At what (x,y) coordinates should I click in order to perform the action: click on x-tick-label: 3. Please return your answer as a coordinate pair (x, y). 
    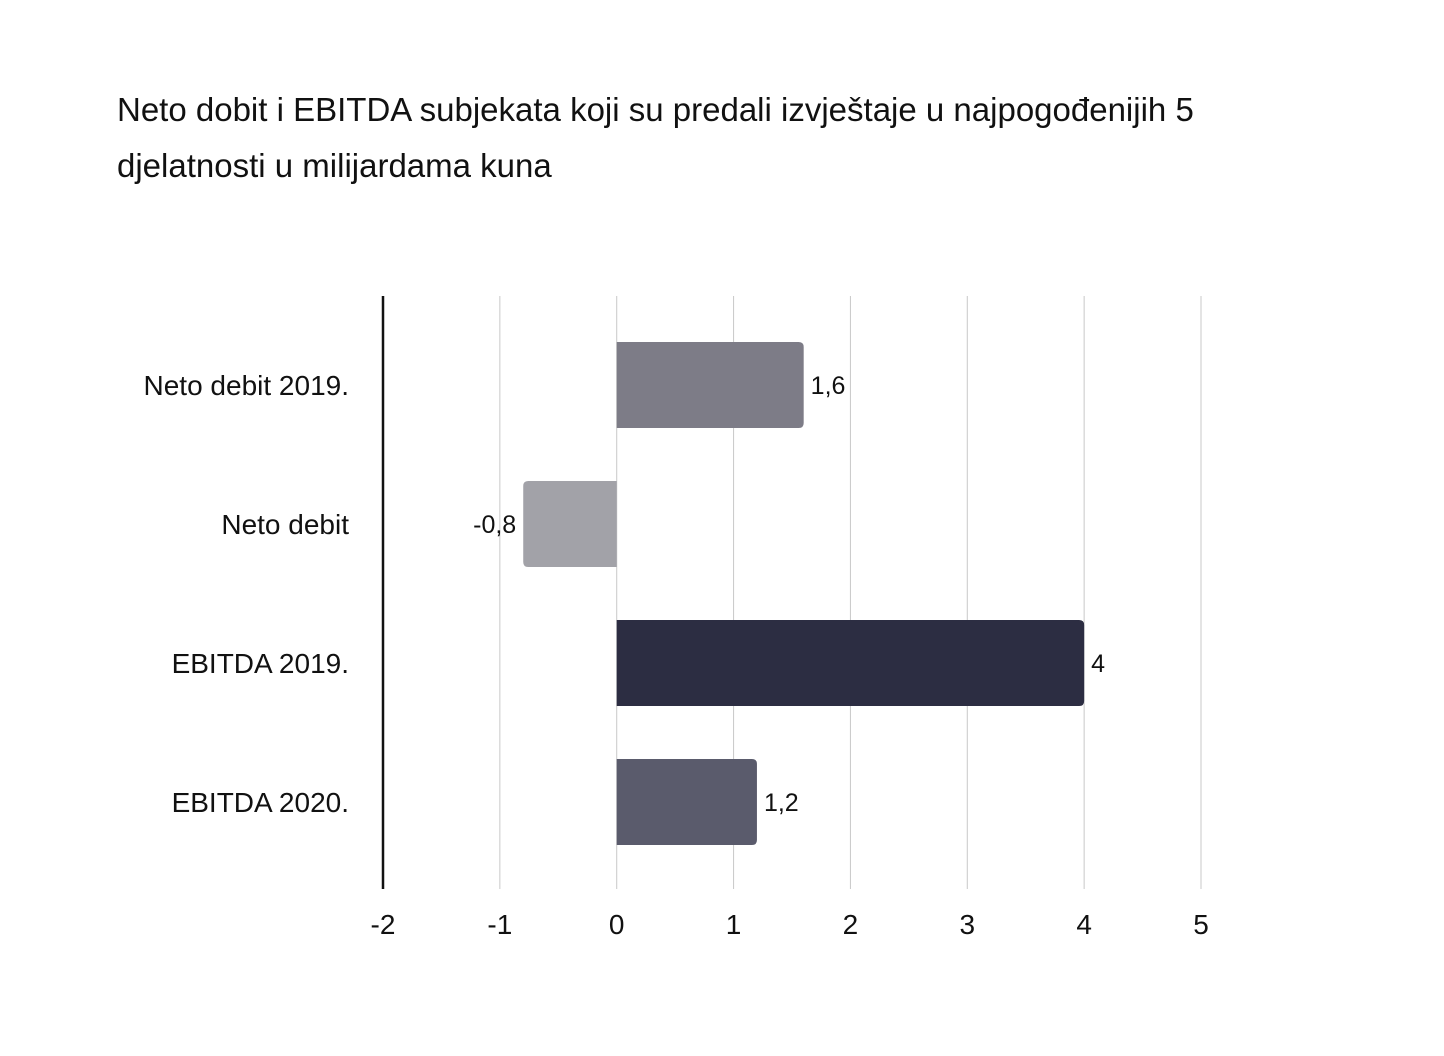
    Looking at the image, I should click on (967, 924).